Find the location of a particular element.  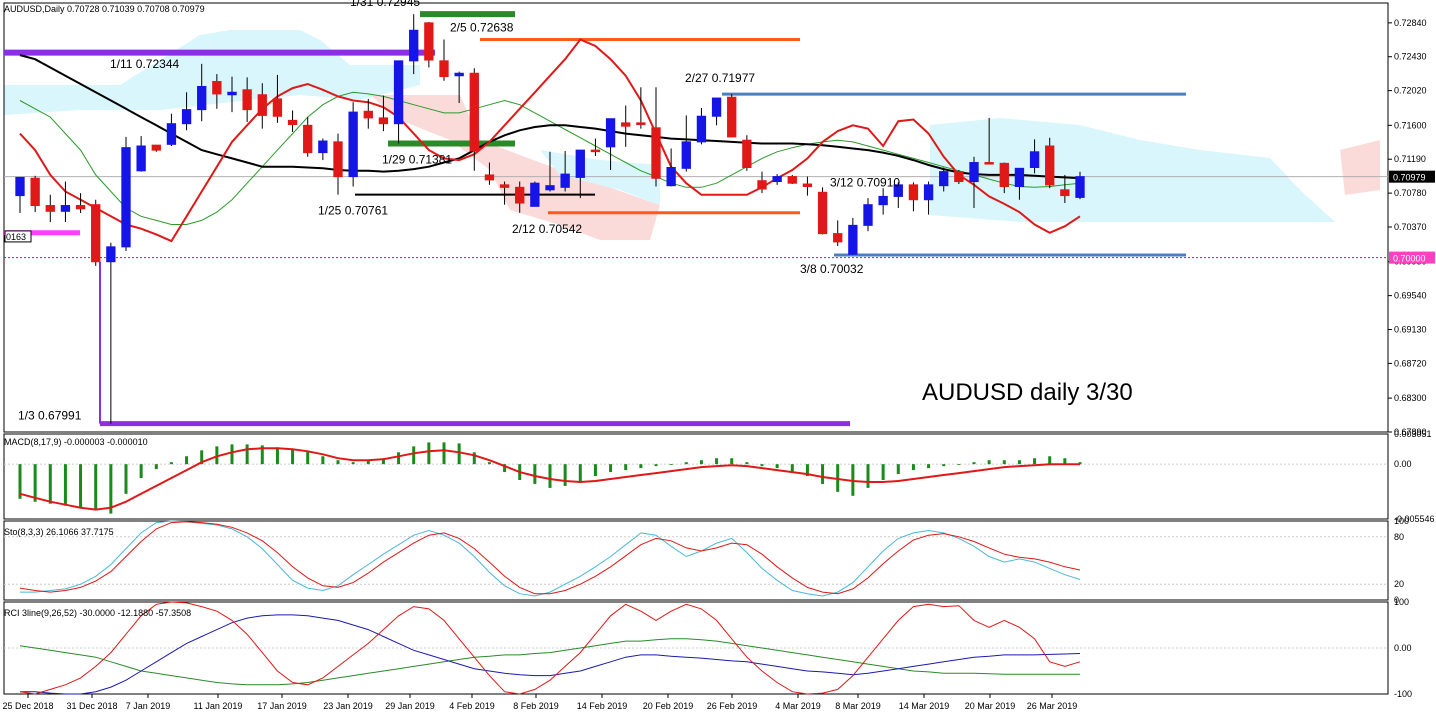

price-tick-label: 0.68720 is located at coordinates (1410, 363).